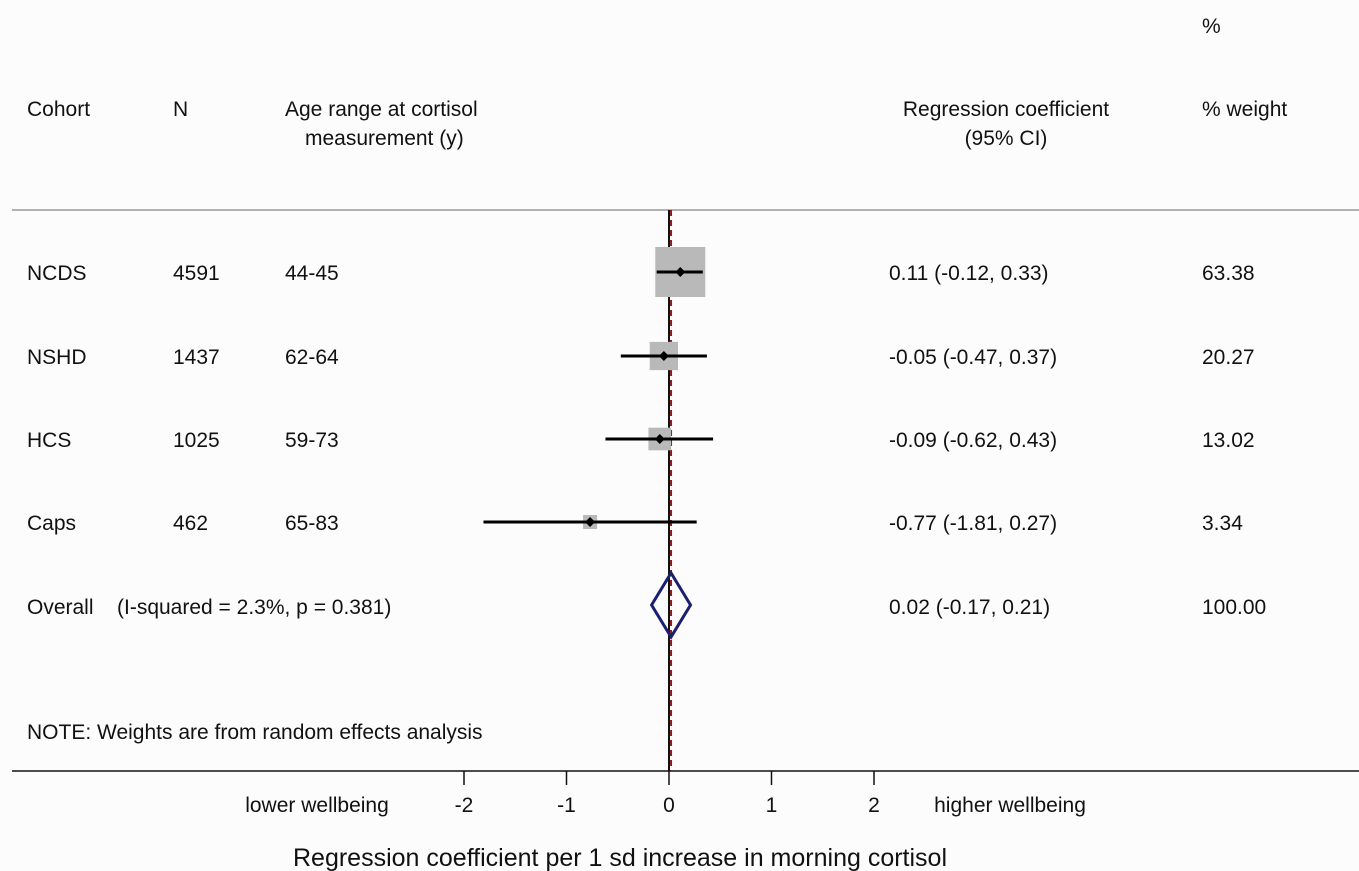  I want to click on lower-wellbeing-label: lower wellbeing, so click(317, 805).